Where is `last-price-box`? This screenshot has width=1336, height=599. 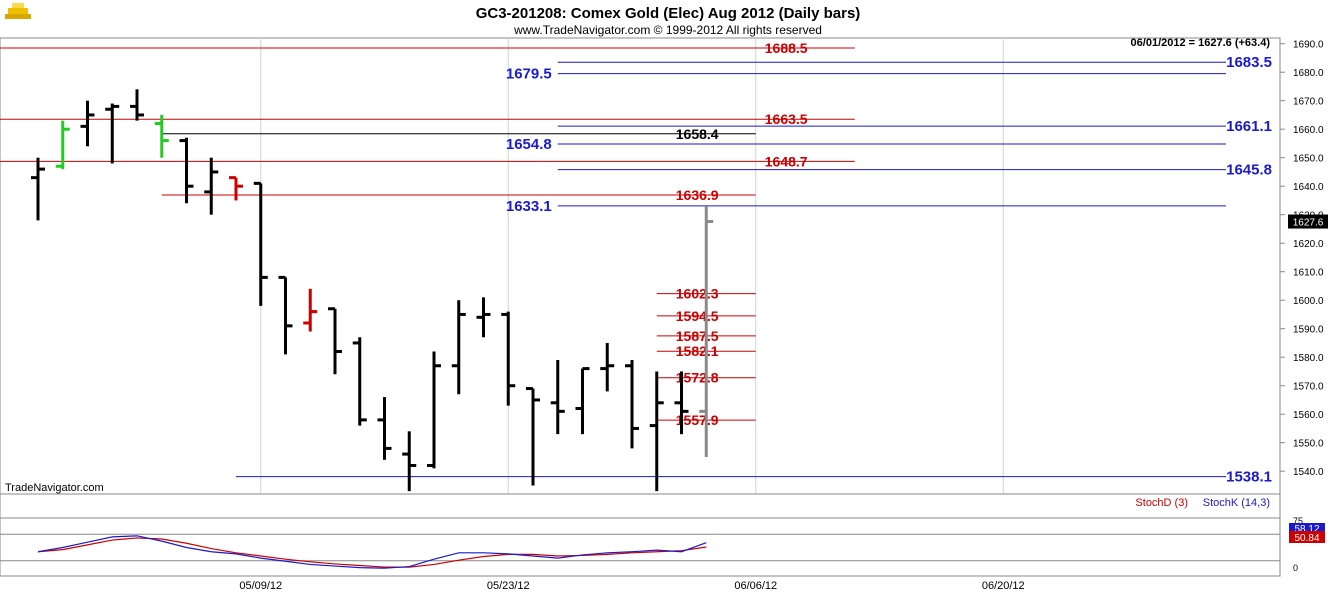
last-price-box is located at coordinates (1308, 221).